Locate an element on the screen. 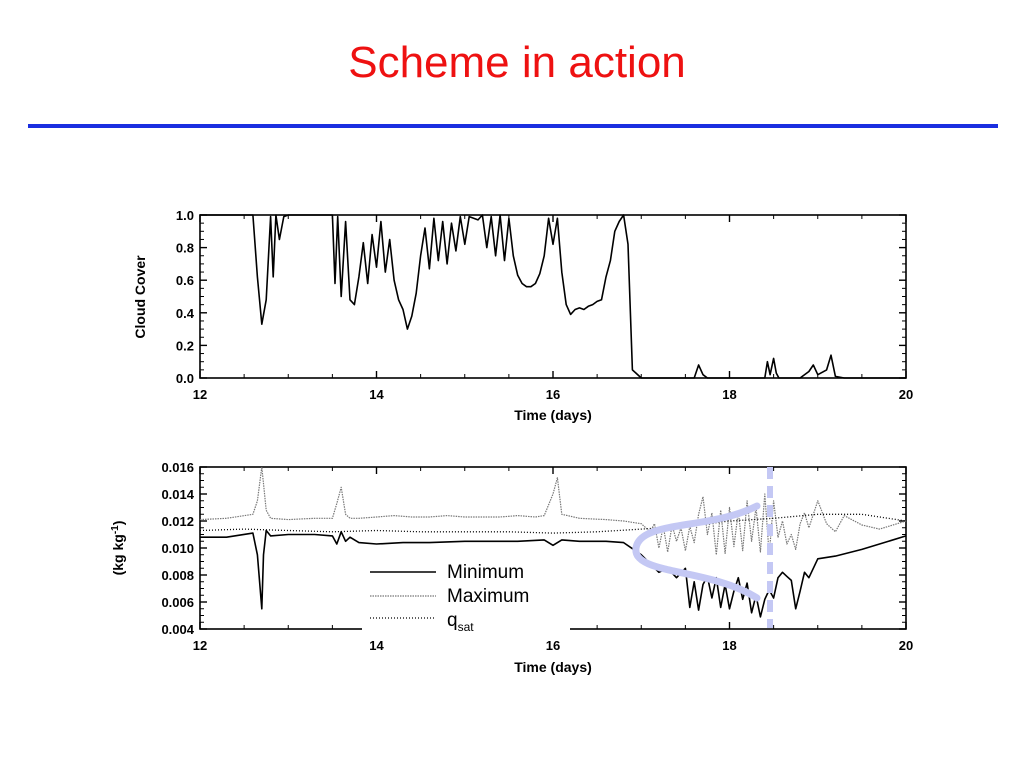  y-axis-label-exp: -1 is located at coordinates (115, 529).